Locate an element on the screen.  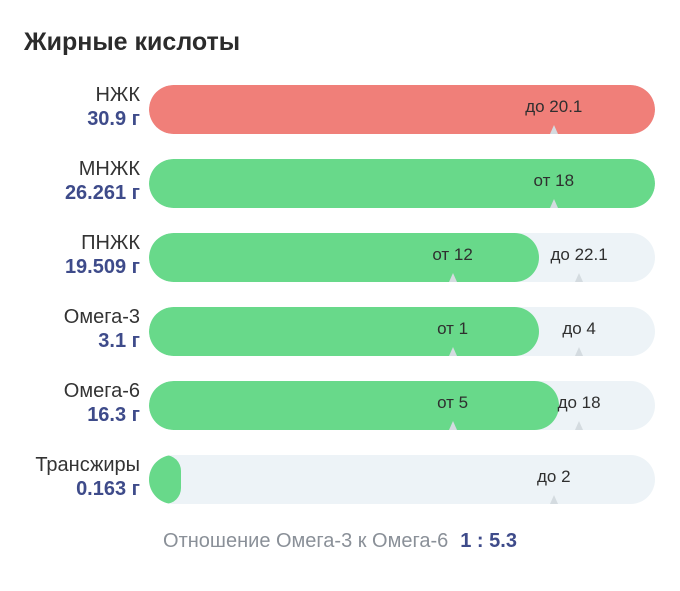
nutrient-label: НЖК 30.9 г is located at coordinates (113, 107).